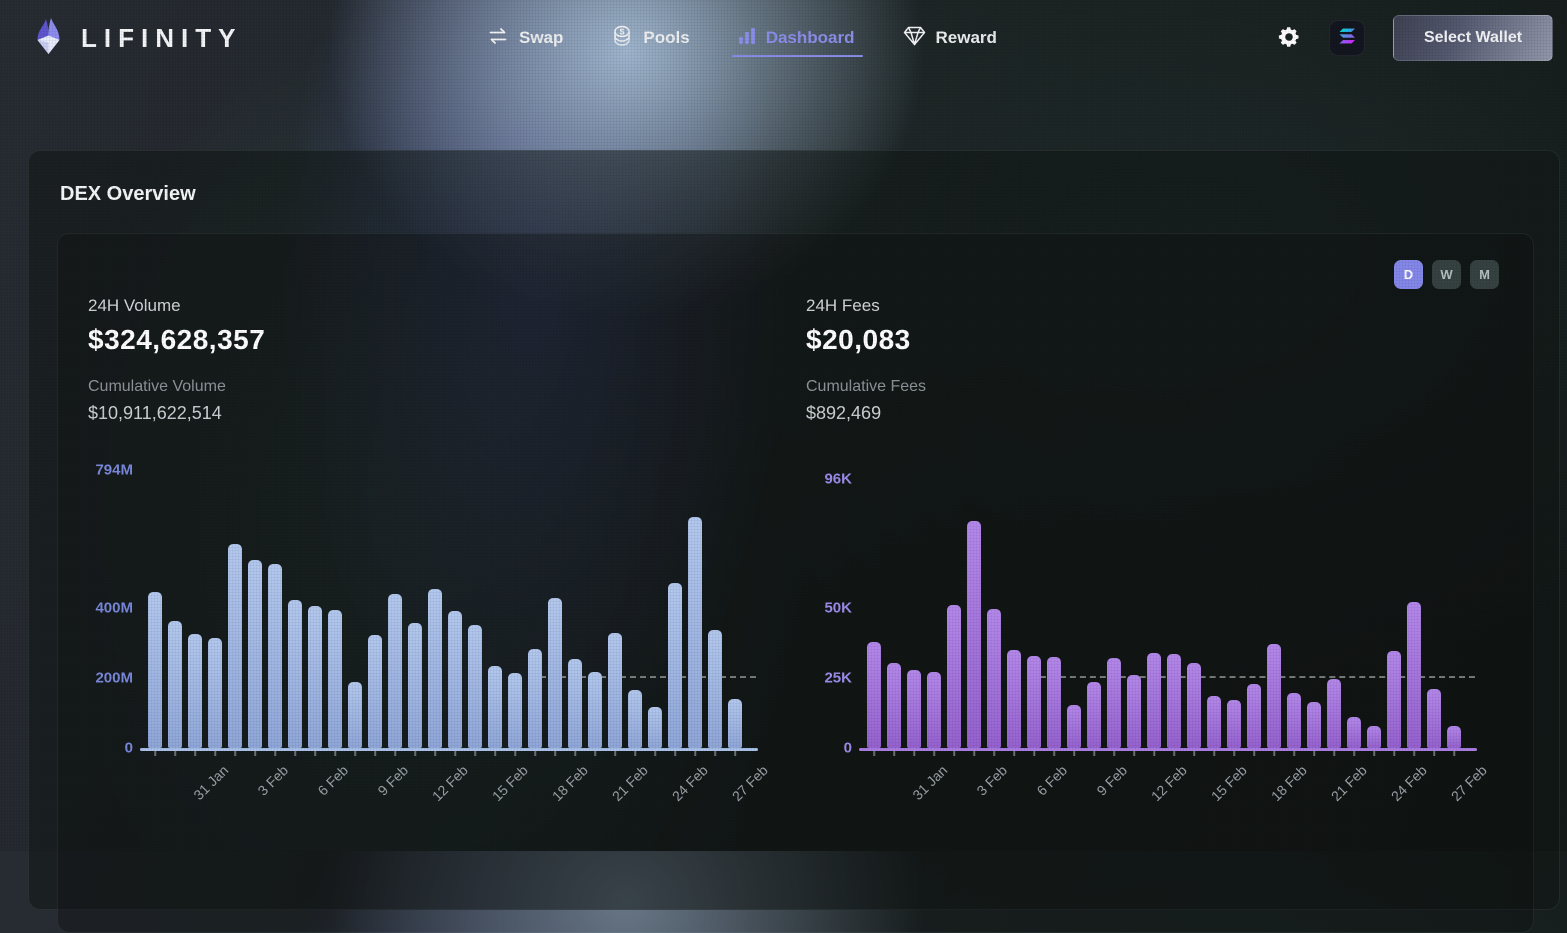 The height and width of the screenshot is (933, 1567). What do you see at coordinates (136, 38) in the screenshot?
I see `brand: LIFINITY` at bounding box center [136, 38].